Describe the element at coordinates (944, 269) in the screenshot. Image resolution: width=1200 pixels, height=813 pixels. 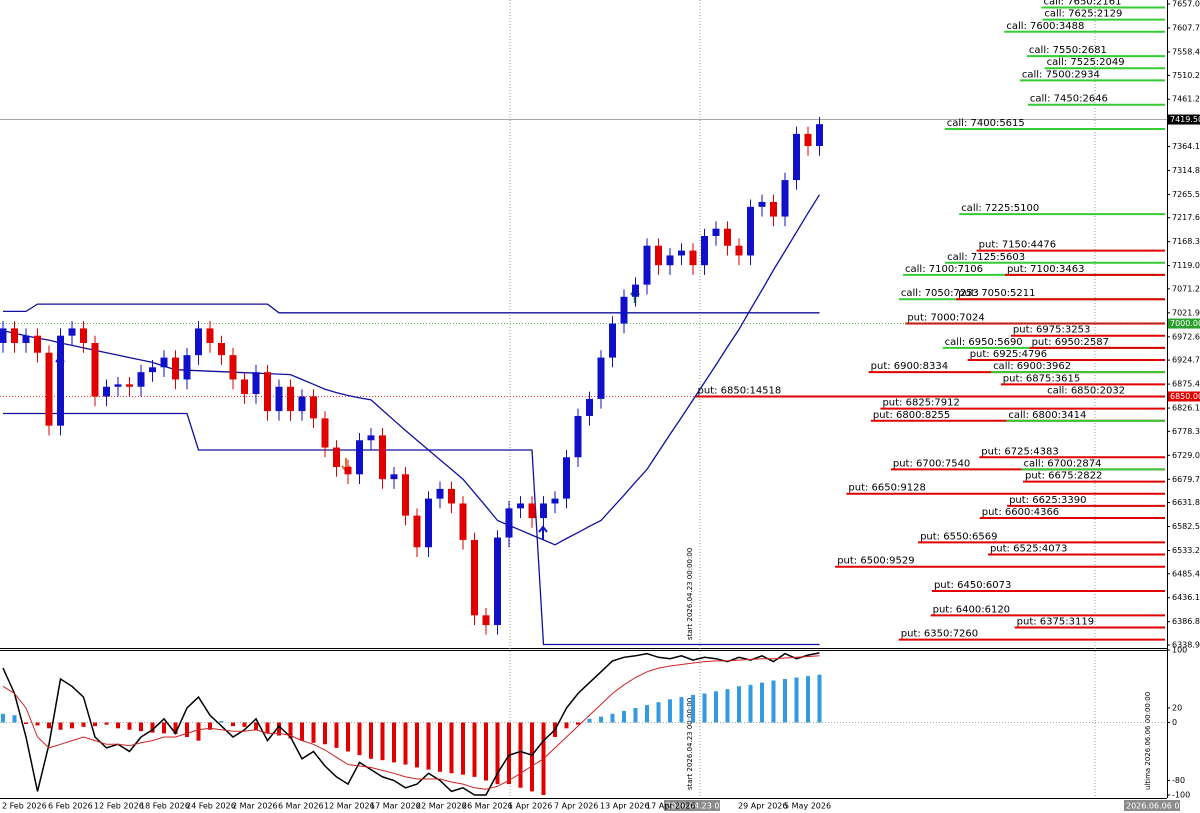
I see `option-level-label: call: 7100:7106` at that location.